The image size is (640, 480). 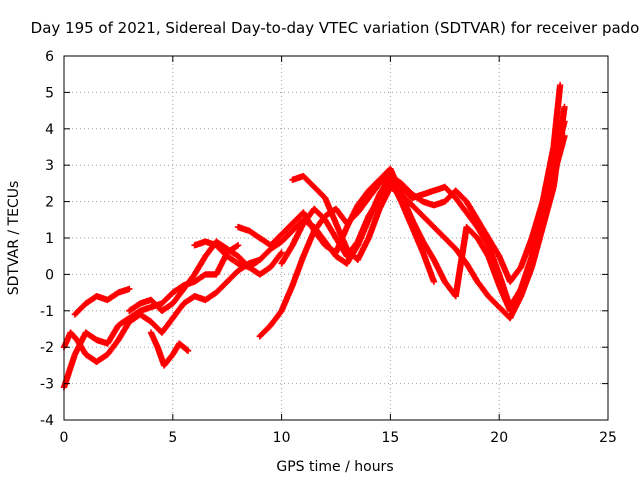 What do you see at coordinates (49, 130) in the screenshot?
I see `y-tick-label: 4` at bounding box center [49, 130].